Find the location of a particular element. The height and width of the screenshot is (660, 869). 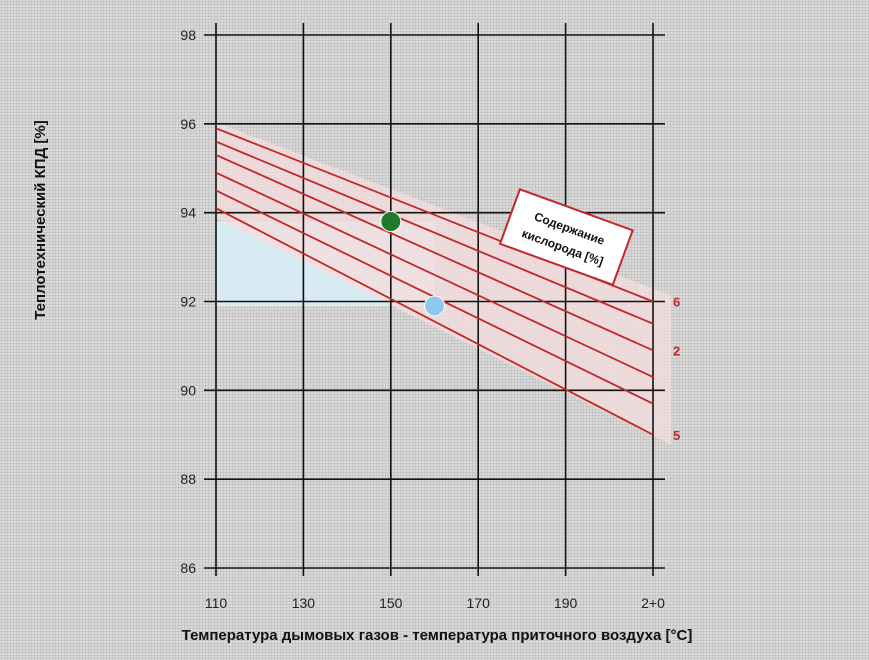

curve-label-0: 6 is located at coordinates (676, 302).